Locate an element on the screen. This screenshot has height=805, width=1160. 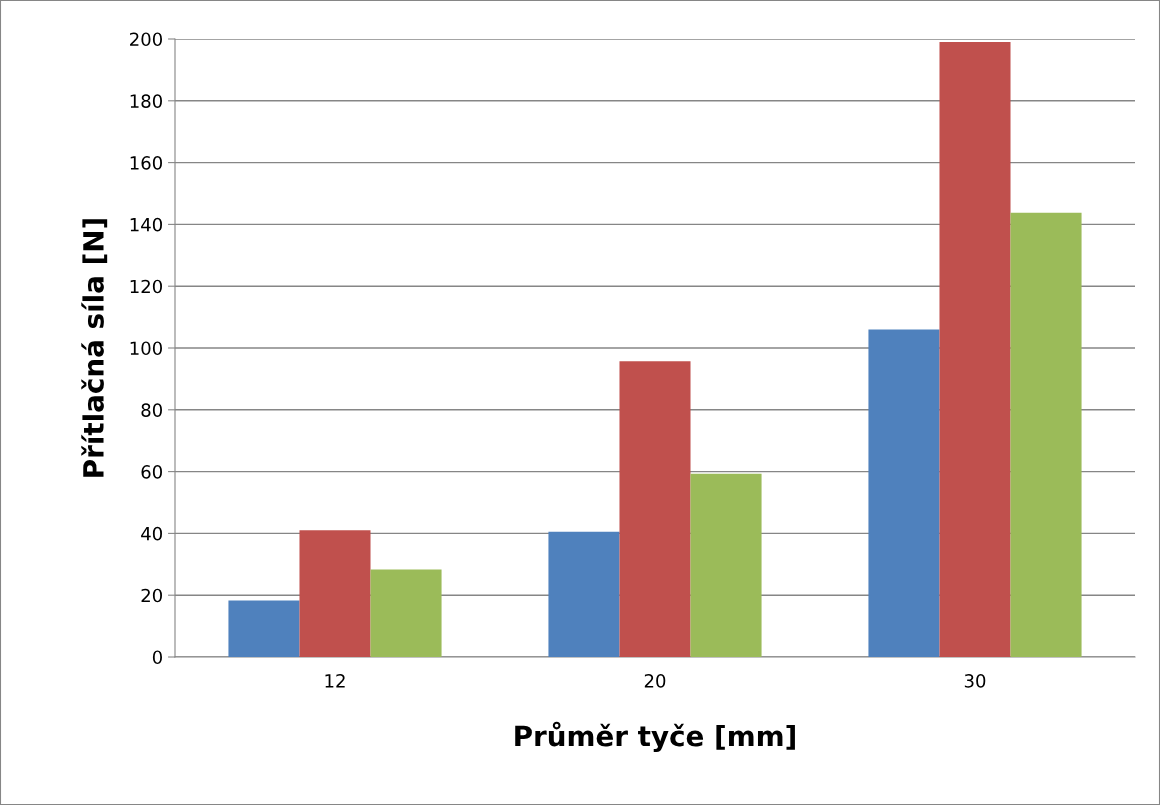
y-tick-label: 0 is located at coordinates (157, 657).